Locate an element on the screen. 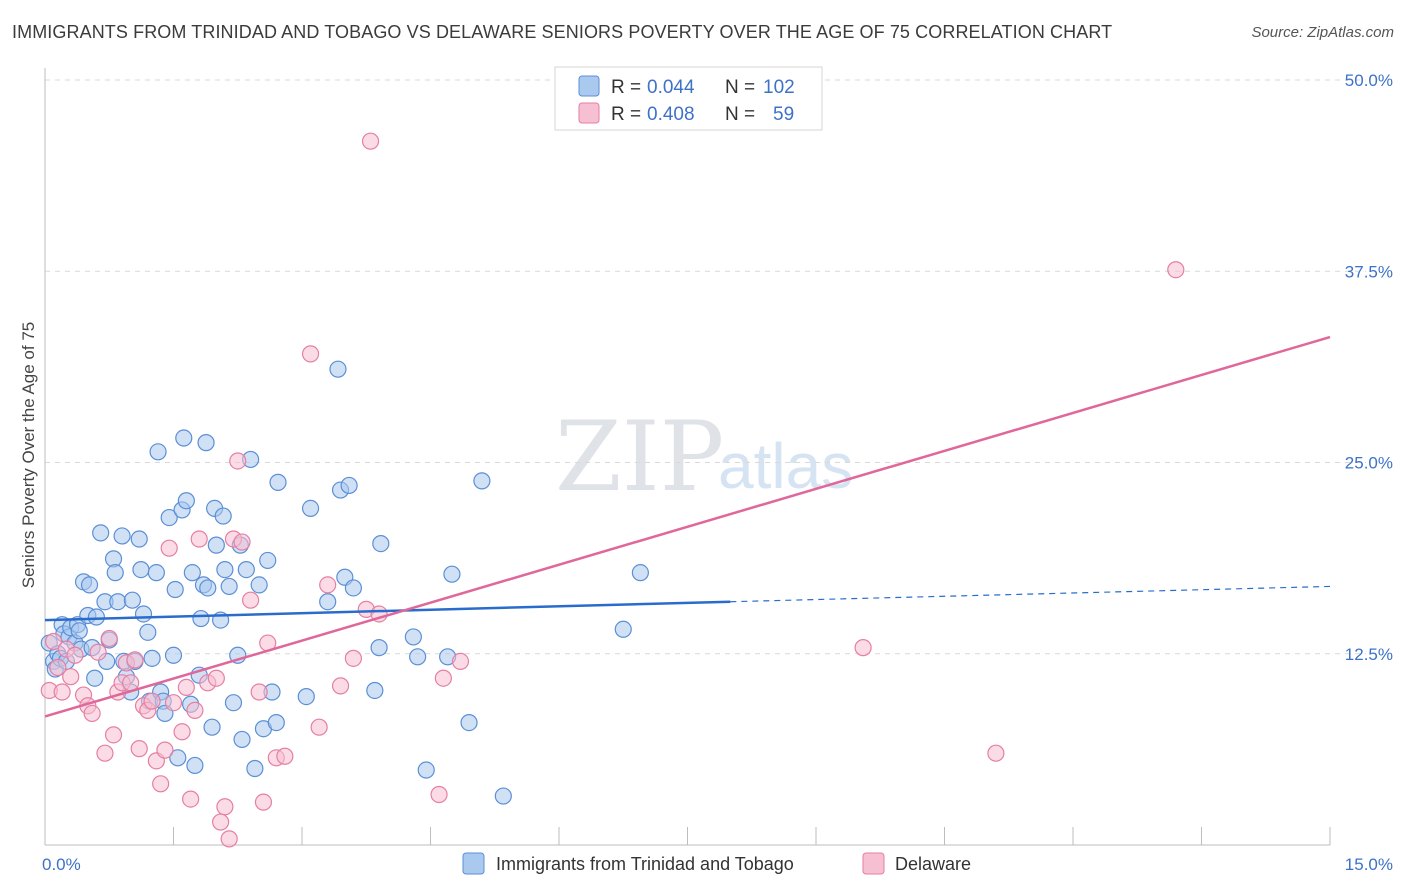 The width and height of the screenshot is (1406, 892). legend-n-value-1: 102 is located at coordinates (779, 87).